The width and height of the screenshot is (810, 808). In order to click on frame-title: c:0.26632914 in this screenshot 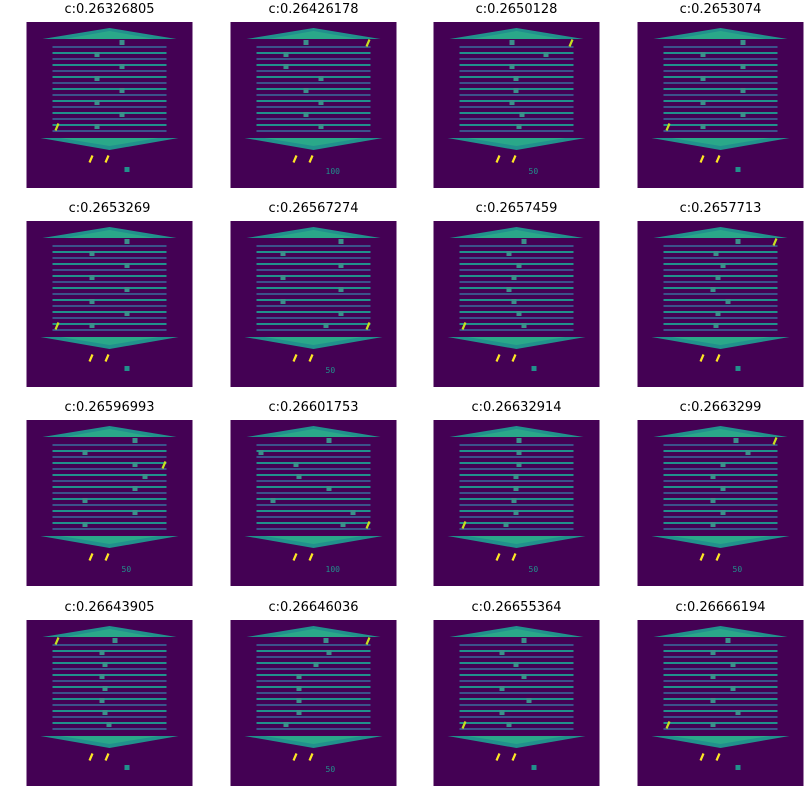, I will do `click(516, 407)`.